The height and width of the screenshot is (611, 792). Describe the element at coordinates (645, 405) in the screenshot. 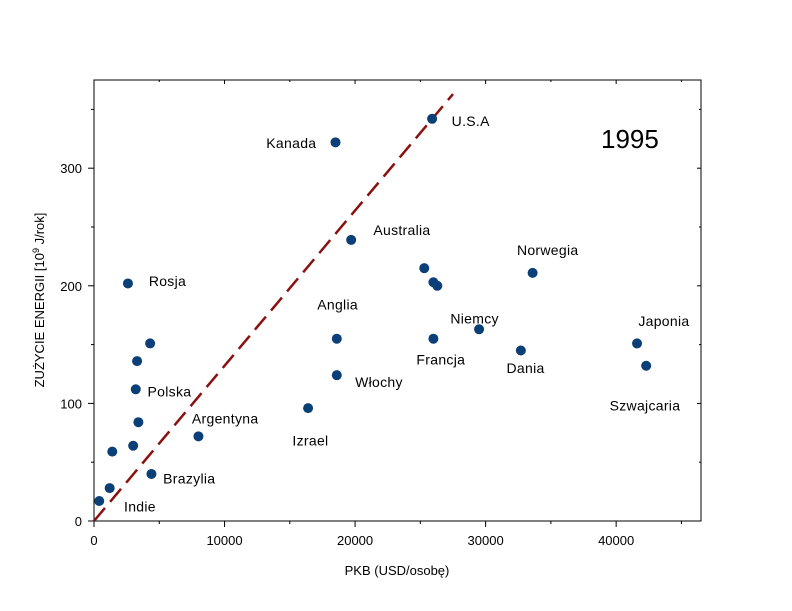

I see `point-label: Szwajcaria` at that location.